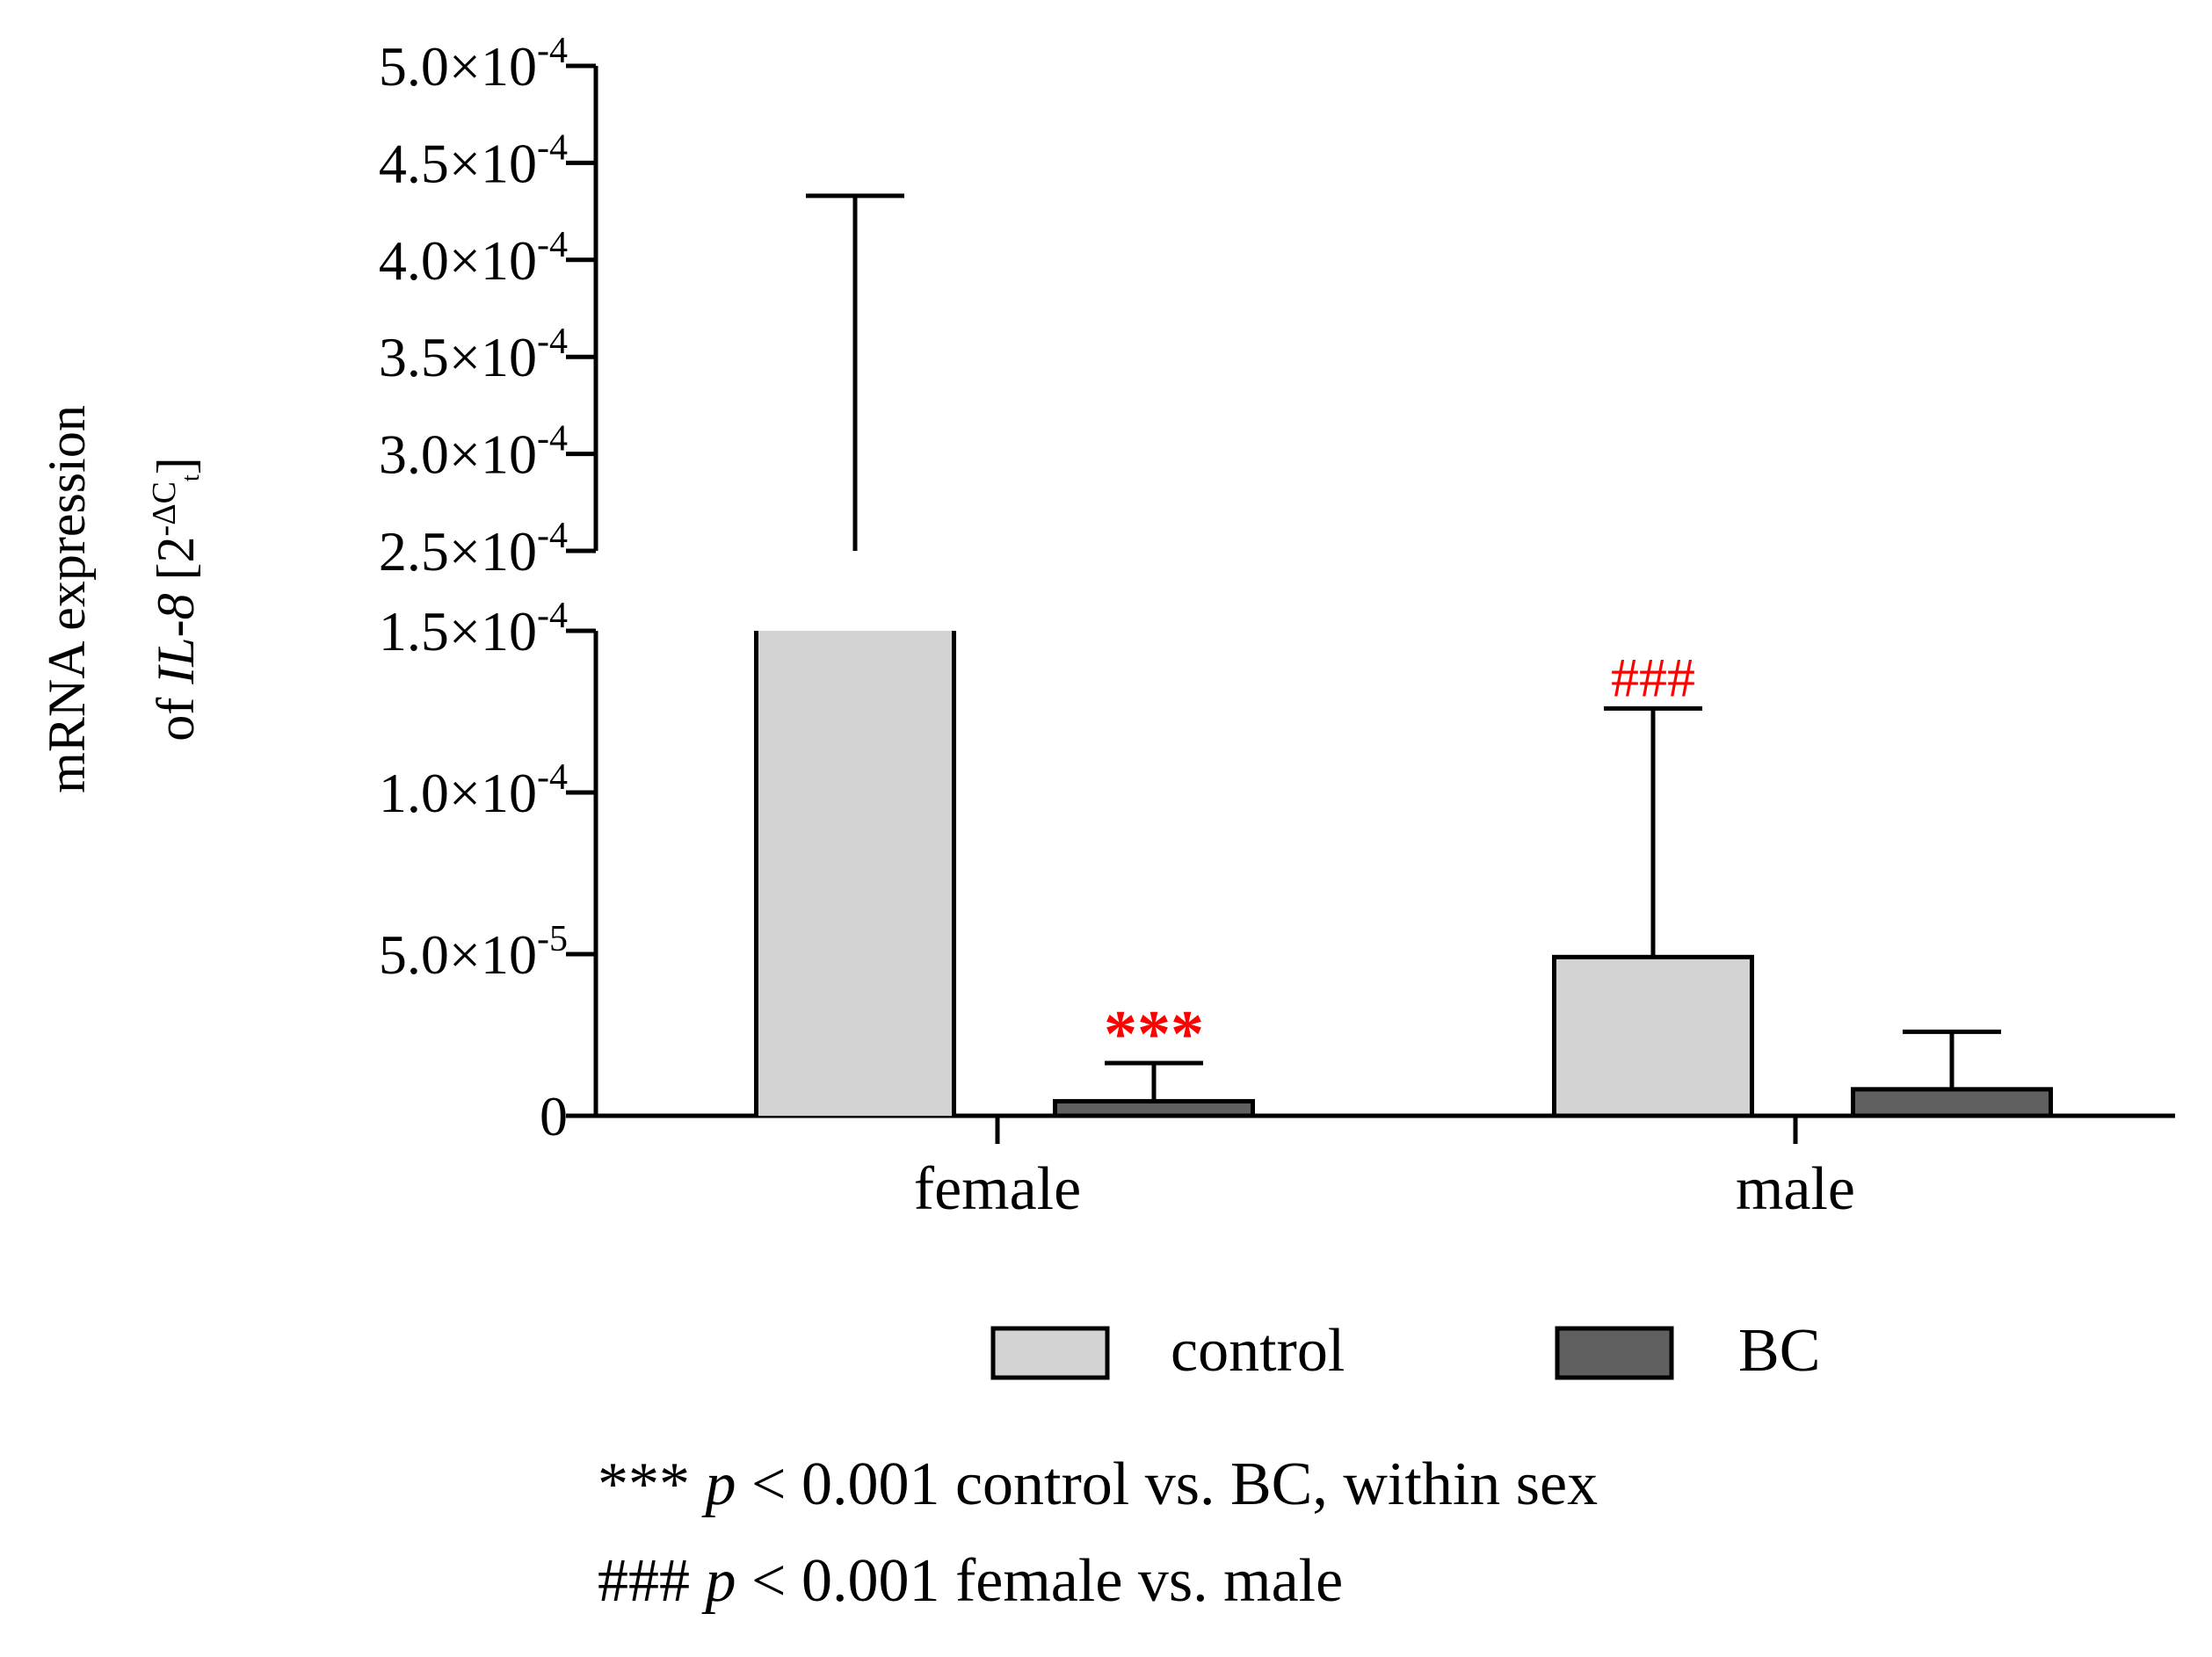  I want to click on bar-outline-control-female, so click(855, 873).